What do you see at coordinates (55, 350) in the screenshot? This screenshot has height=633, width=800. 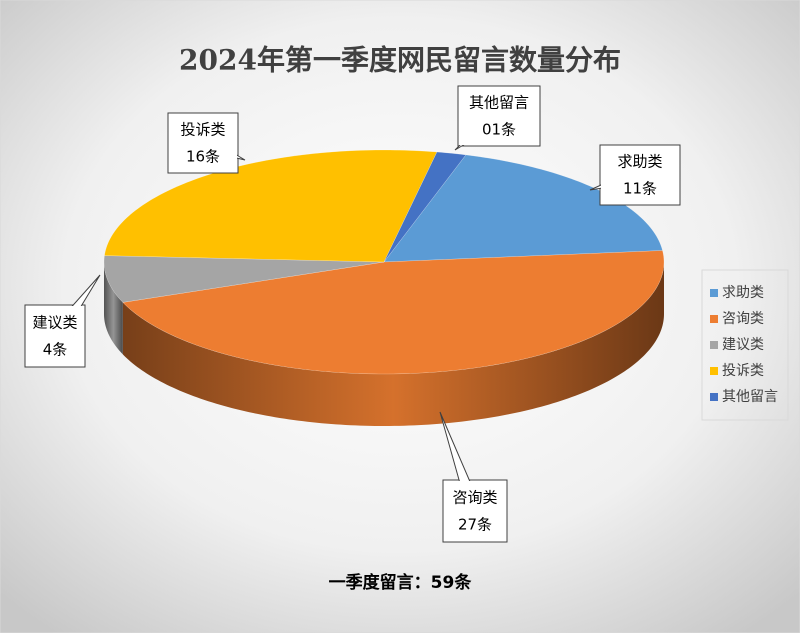 I see `data-label-value: 4条` at bounding box center [55, 350].